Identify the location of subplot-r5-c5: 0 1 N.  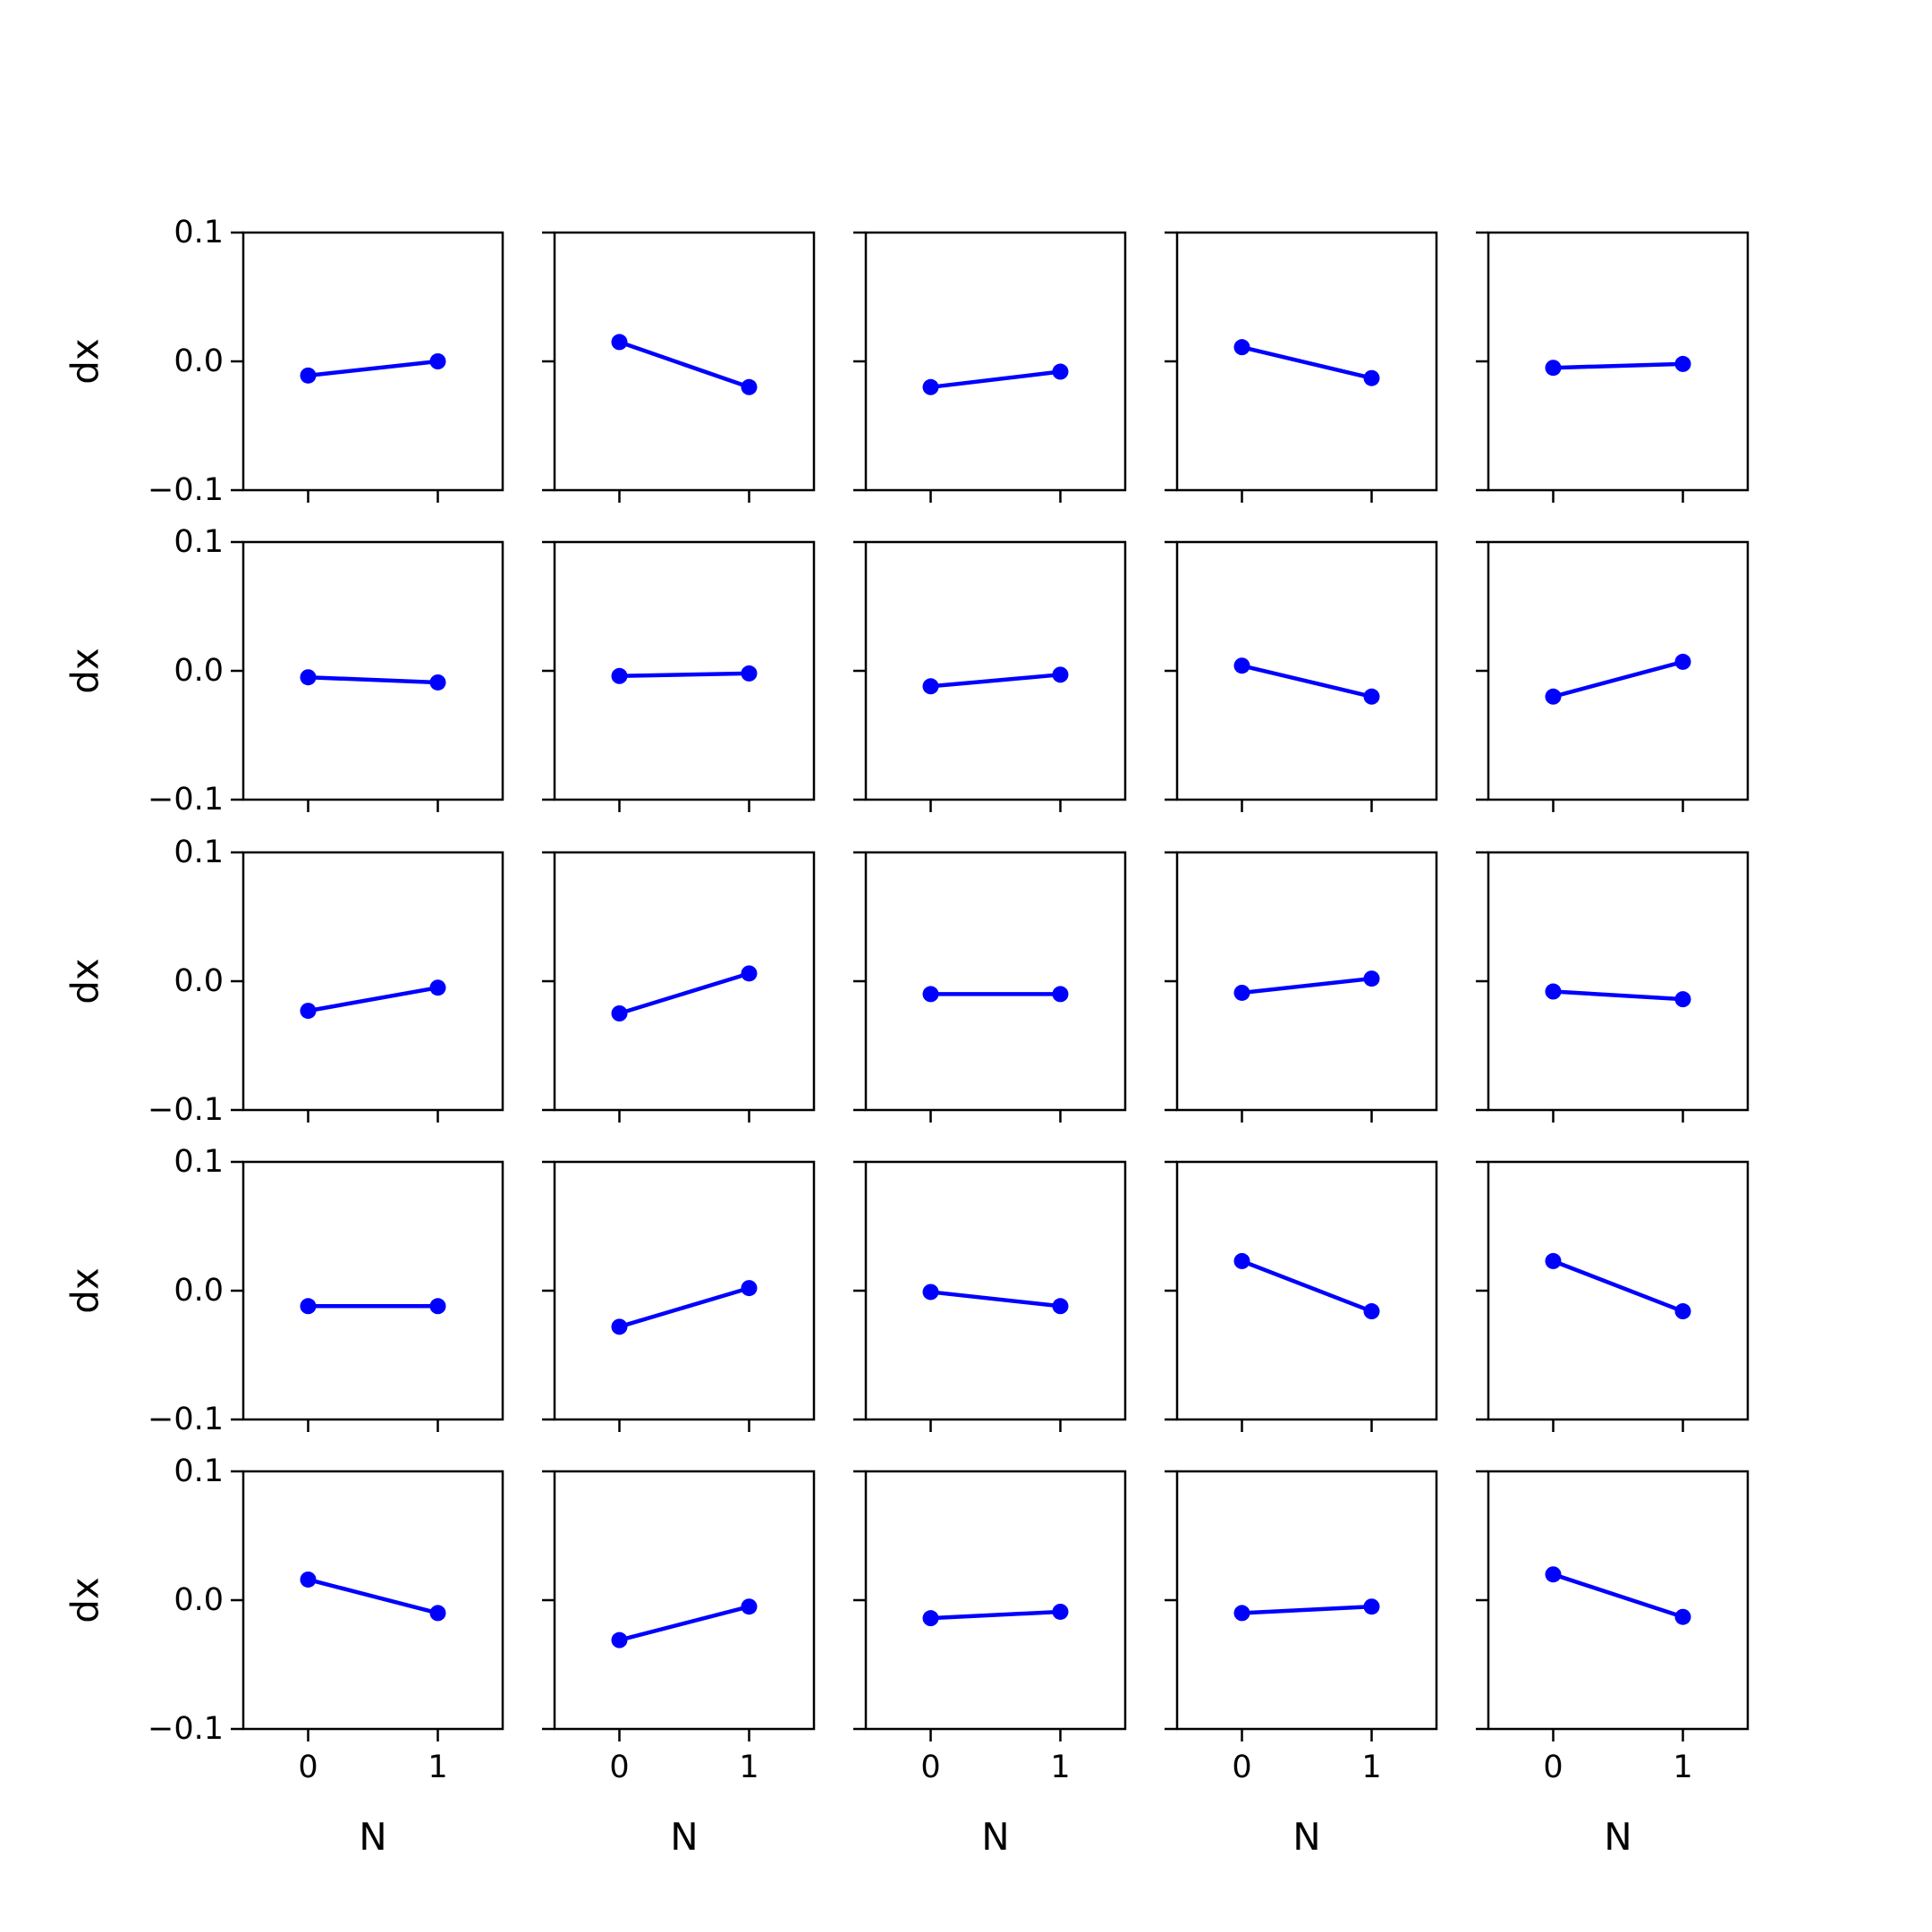
(1613, 1664).